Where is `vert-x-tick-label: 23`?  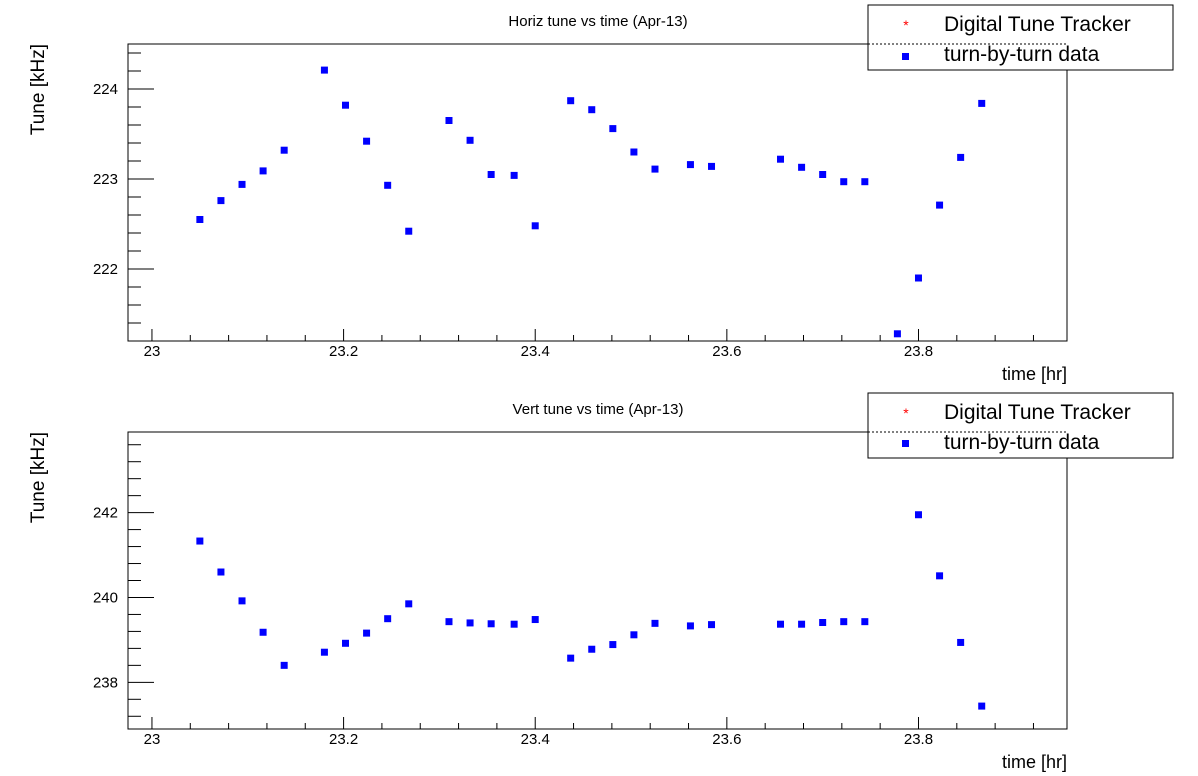 vert-x-tick-label: 23 is located at coordinates (152, 739).